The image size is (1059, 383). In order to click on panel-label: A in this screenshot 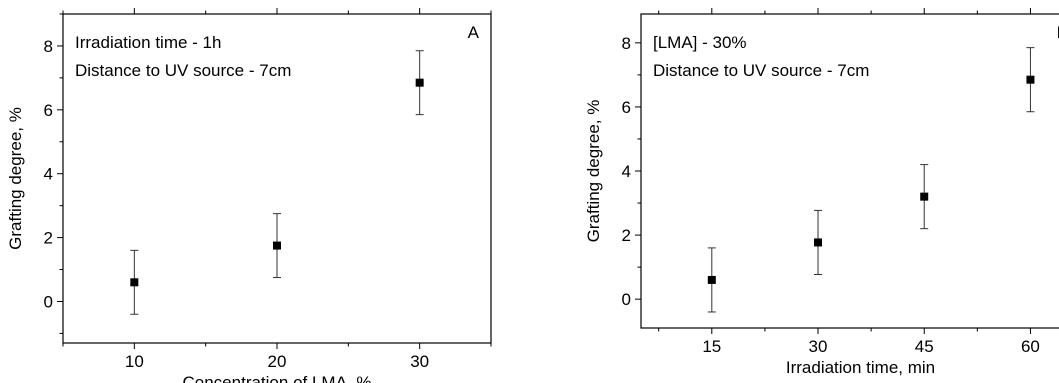, I will do `click(474, 32)`.